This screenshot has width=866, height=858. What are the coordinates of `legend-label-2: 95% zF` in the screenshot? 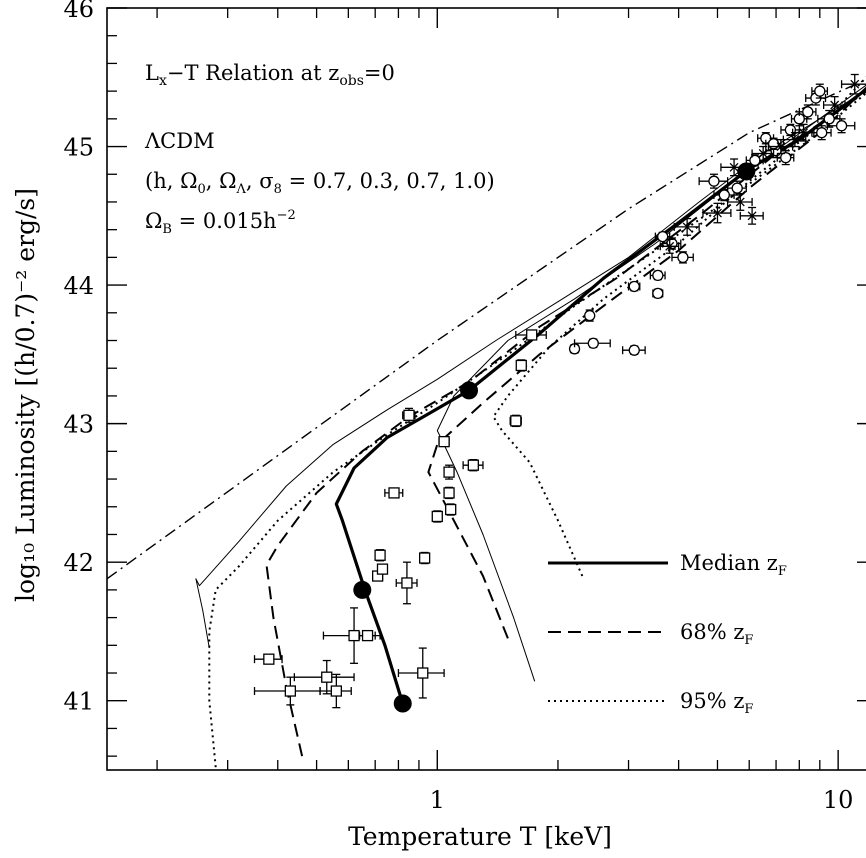 It's located at (716, 703).